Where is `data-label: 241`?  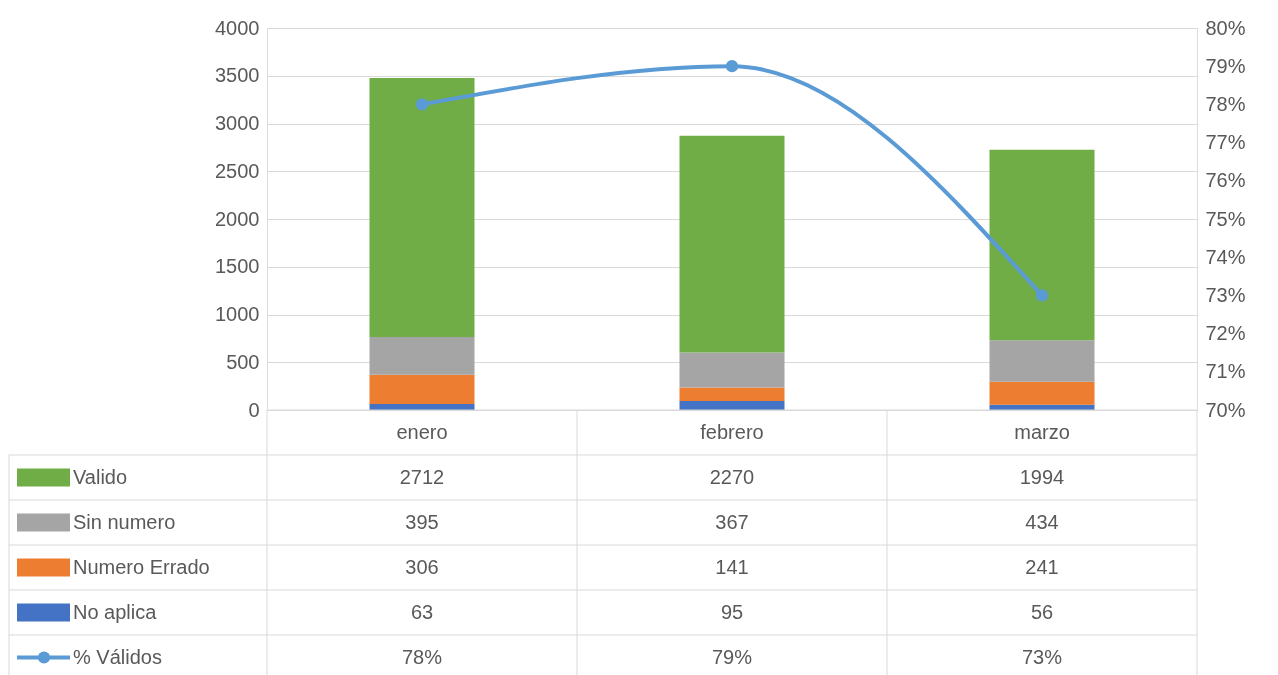
data-label: 241 is located at coordinates (1042, 566).